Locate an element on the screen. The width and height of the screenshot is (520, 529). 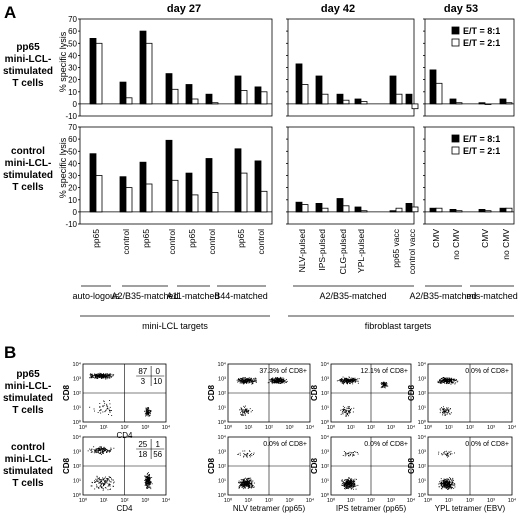
flow-percent-label: 0.0% of CD8+ is located at coordinates (285, 444).